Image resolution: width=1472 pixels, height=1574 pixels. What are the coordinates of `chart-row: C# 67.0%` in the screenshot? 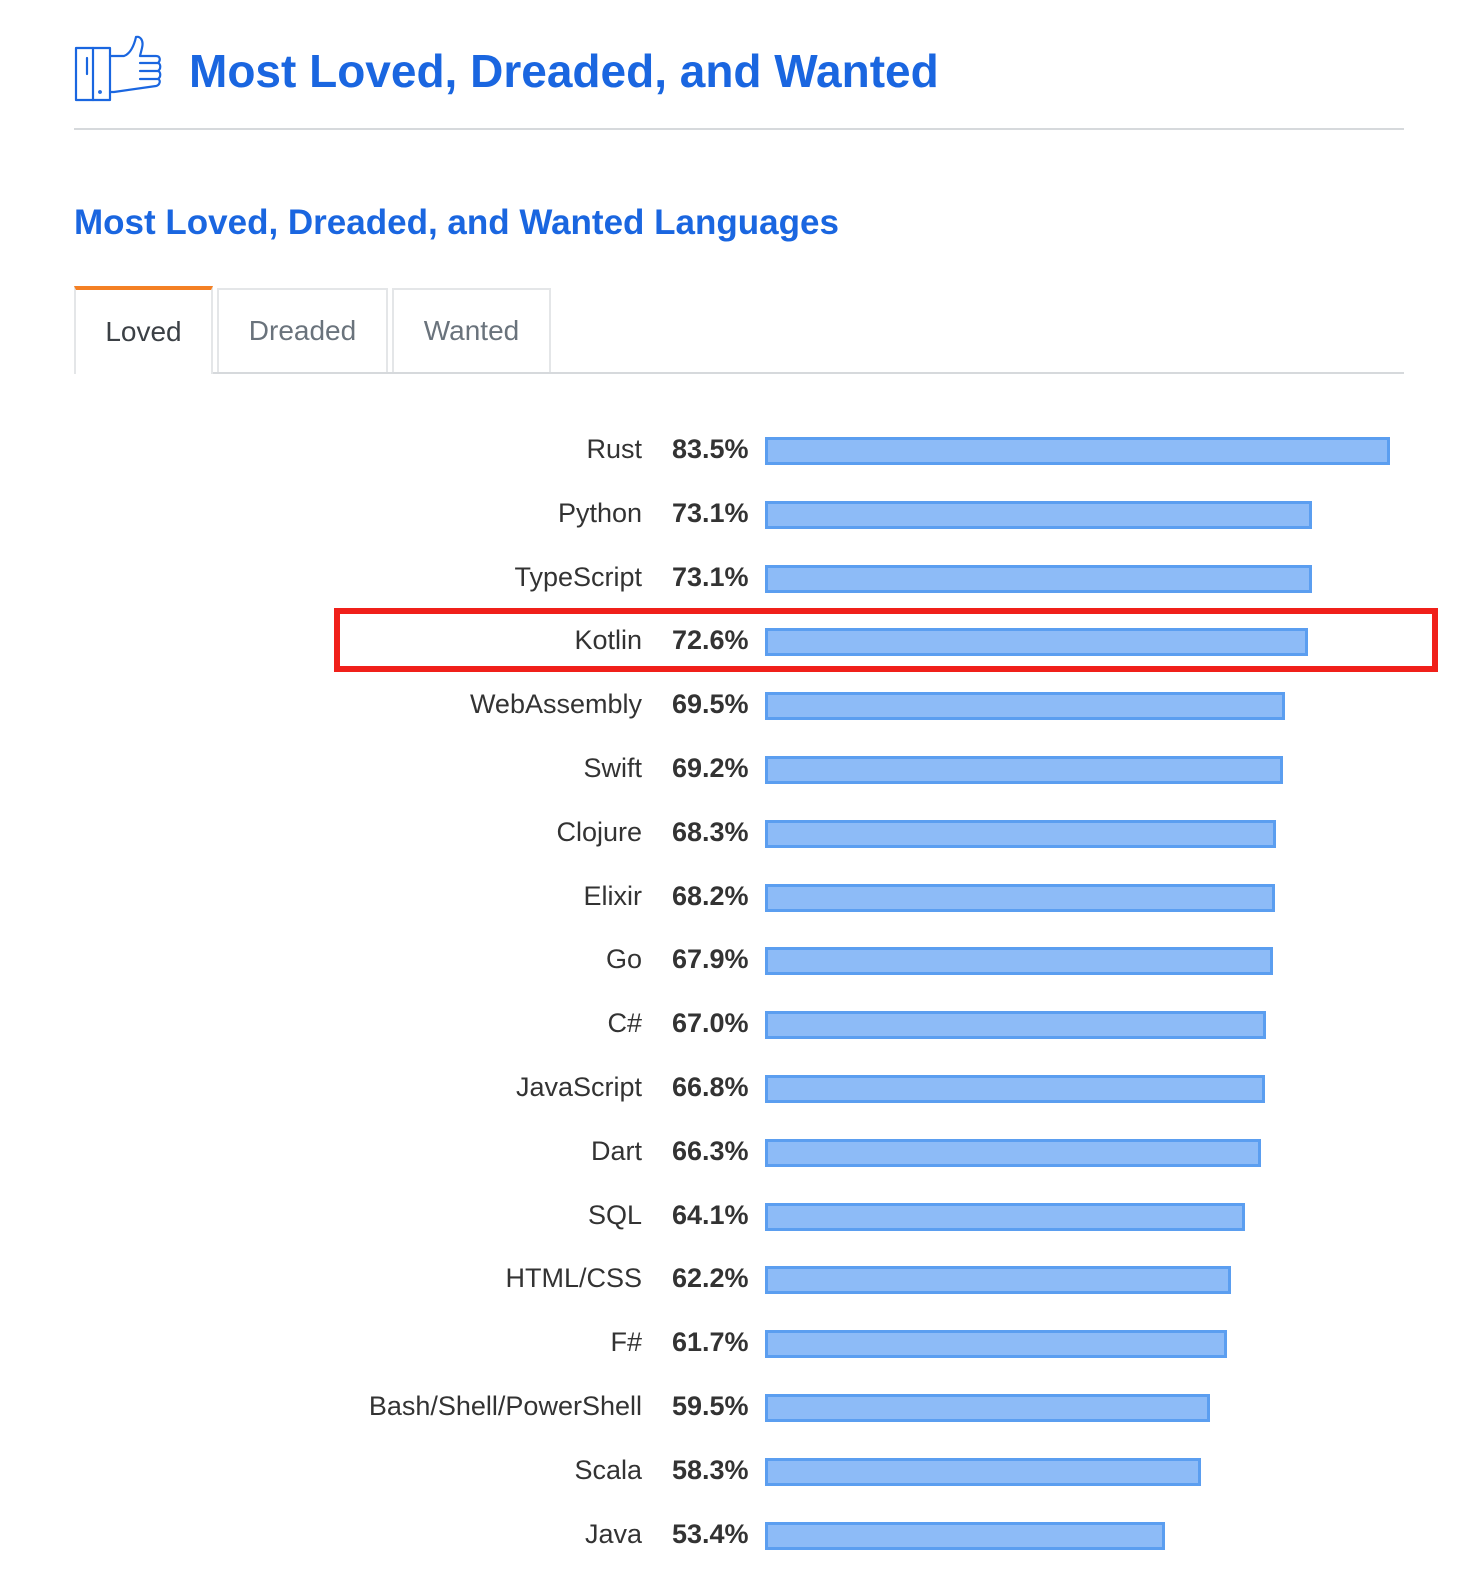 It's located at (736, 1026).